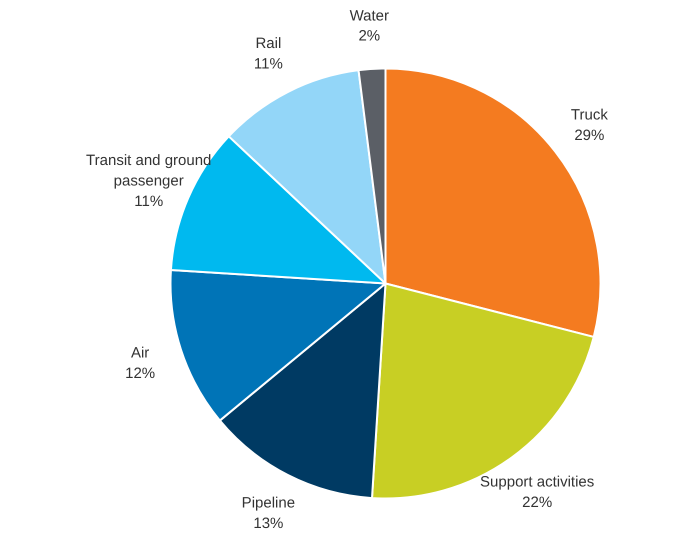 This screenshot has height=544, width=673. Describe the element at coordinates (589, 135) in the screenshot. I see `data-label: 29%` at that location.